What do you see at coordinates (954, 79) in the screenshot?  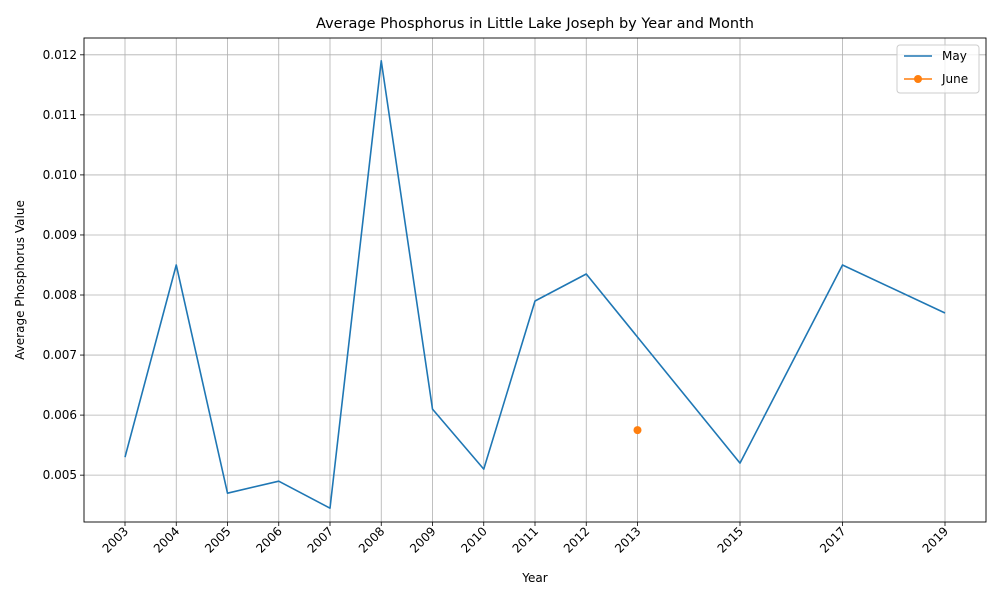 I see `legend-june-label: June` at bounding box center [954, 79].